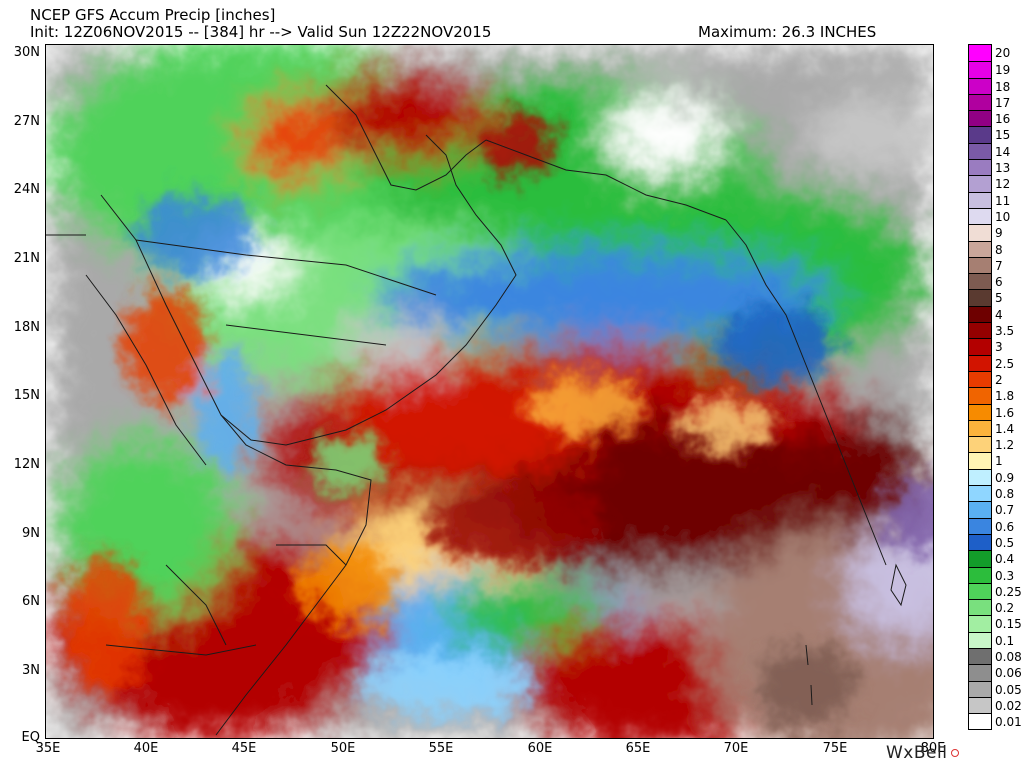 The width and height of the screenshot is (1024, 768). I want to click on colorbar-label: 0.15, so click(1008, 624).